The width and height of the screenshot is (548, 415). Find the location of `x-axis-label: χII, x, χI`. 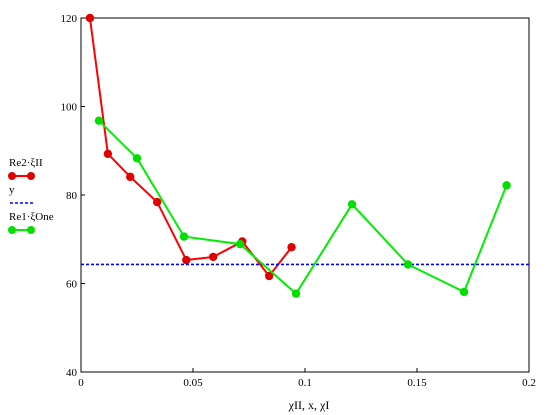

x-axis-label: χII, x, χI is located at coordinates (309, 405).